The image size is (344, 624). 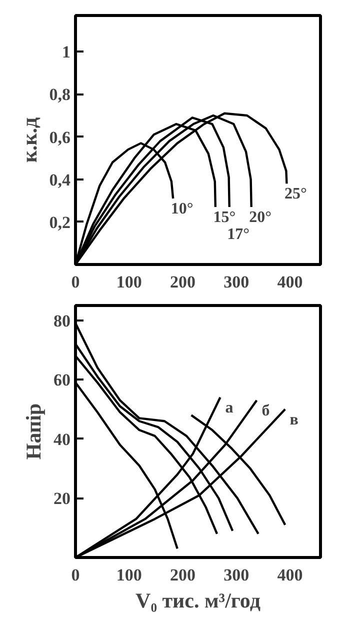 I want to click on series-label: 25°, so click(x=295, y=194).